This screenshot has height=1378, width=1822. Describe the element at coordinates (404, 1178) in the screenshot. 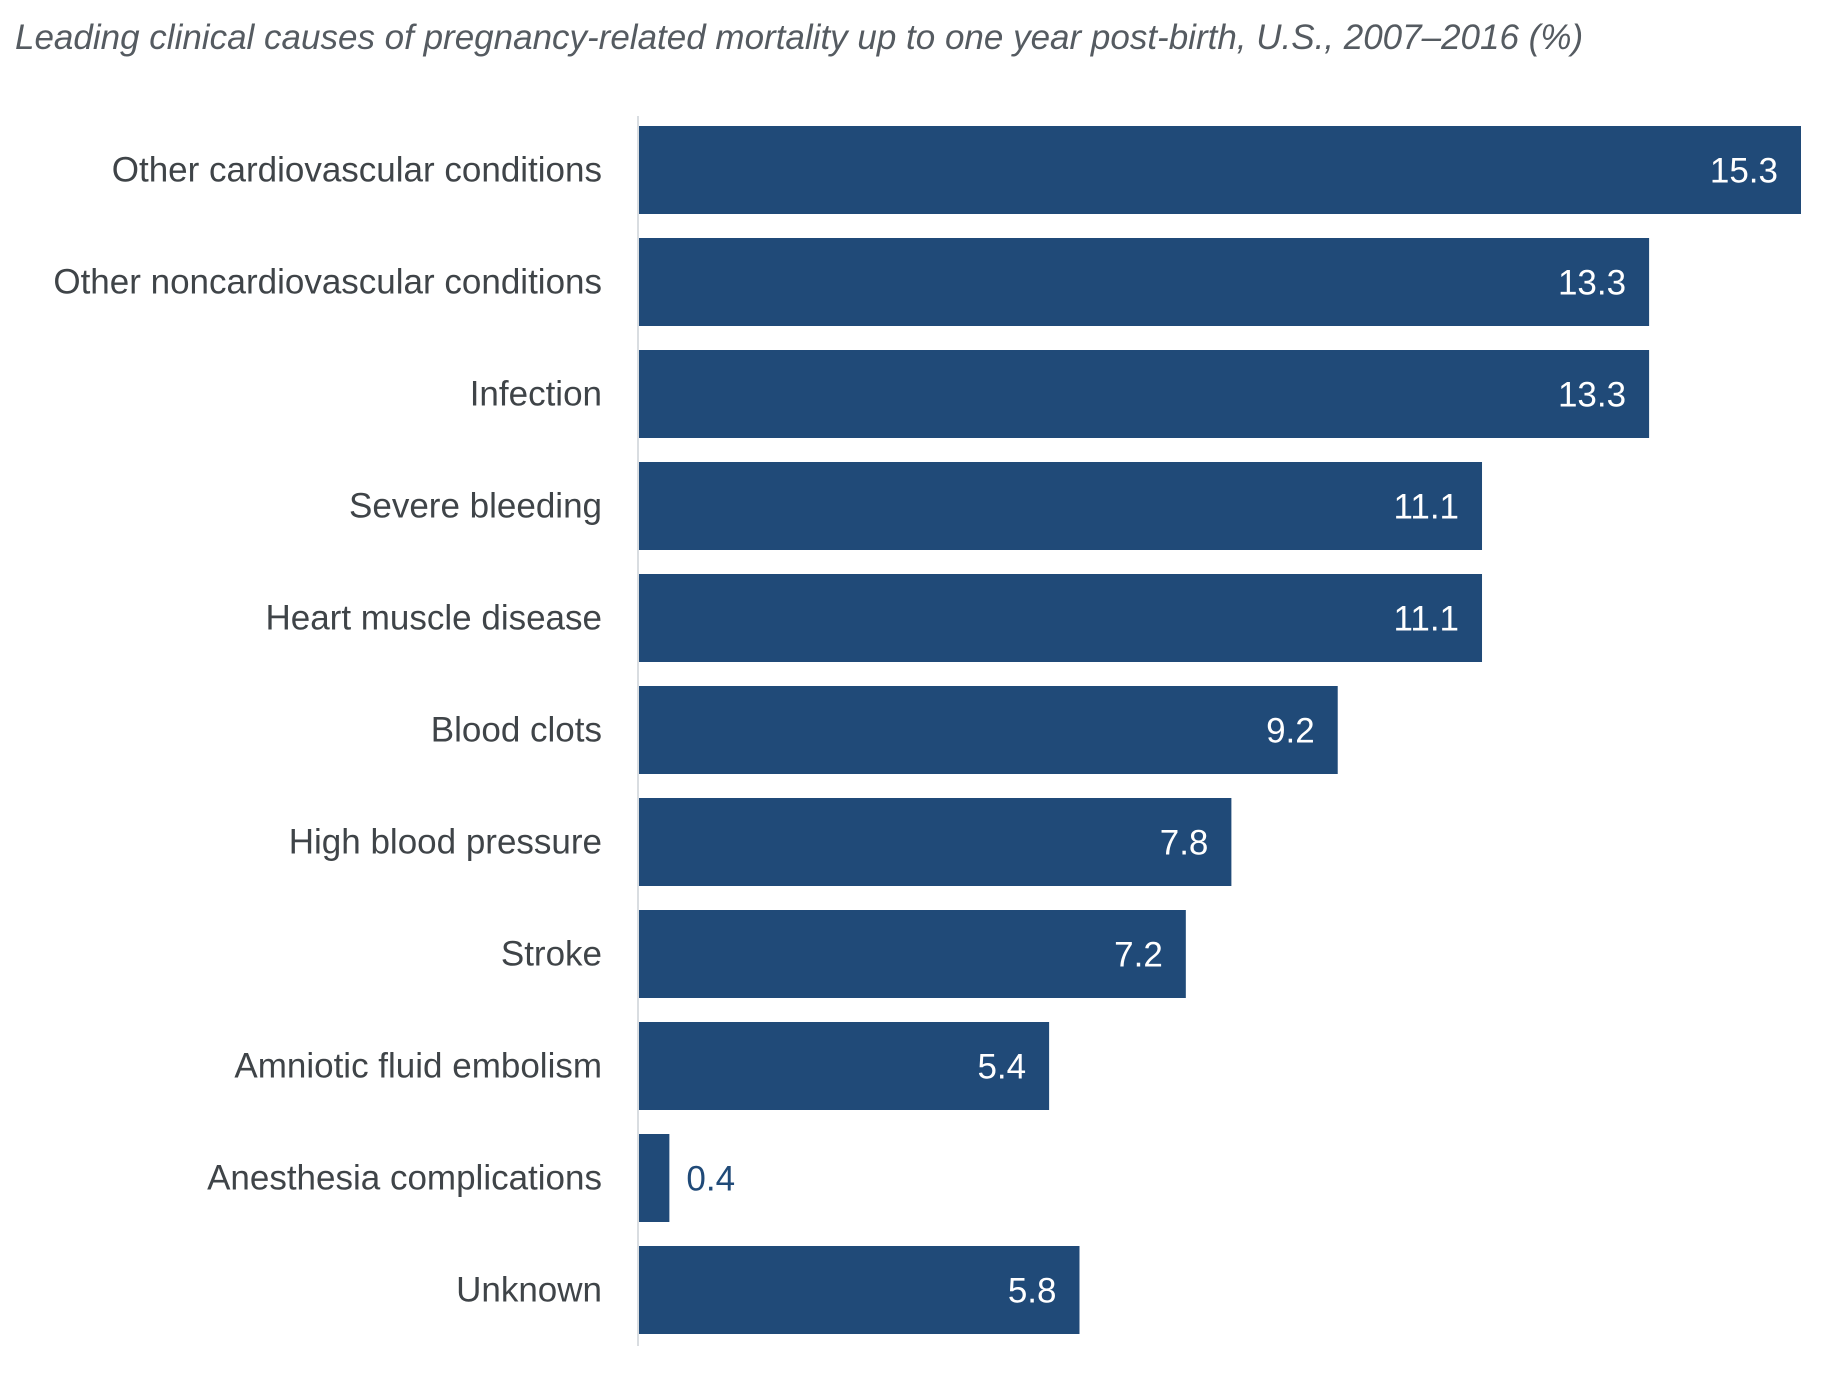

I see `category-label: Anesthesia complications` at that location.